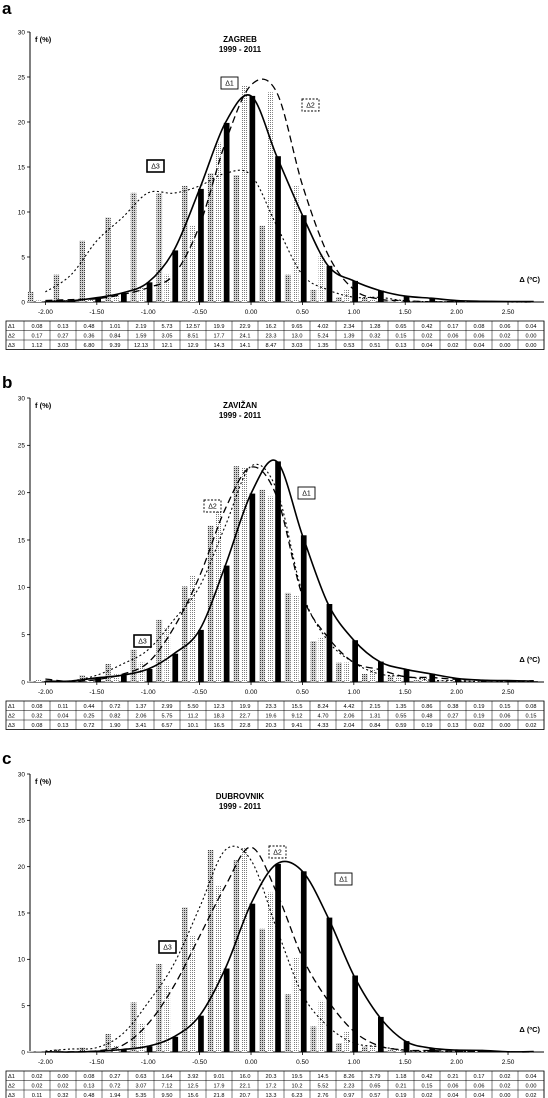 The height and width of the screenshot is (1098, 548). I want to click on table-cell: 0.42, so click(427, 327).